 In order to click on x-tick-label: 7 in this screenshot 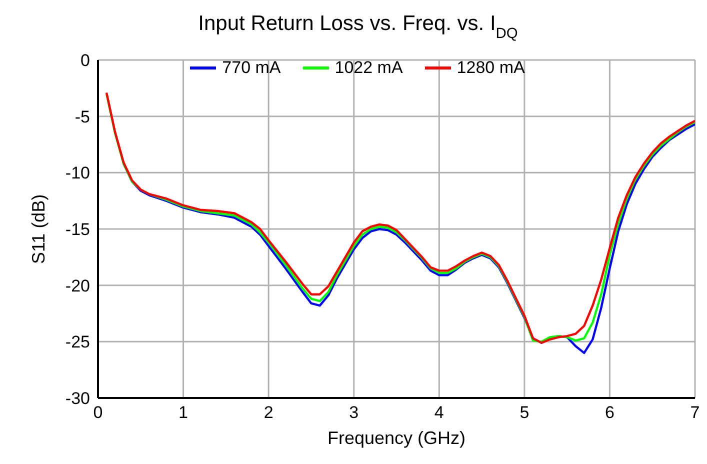, I will do `click(695, 412)`.